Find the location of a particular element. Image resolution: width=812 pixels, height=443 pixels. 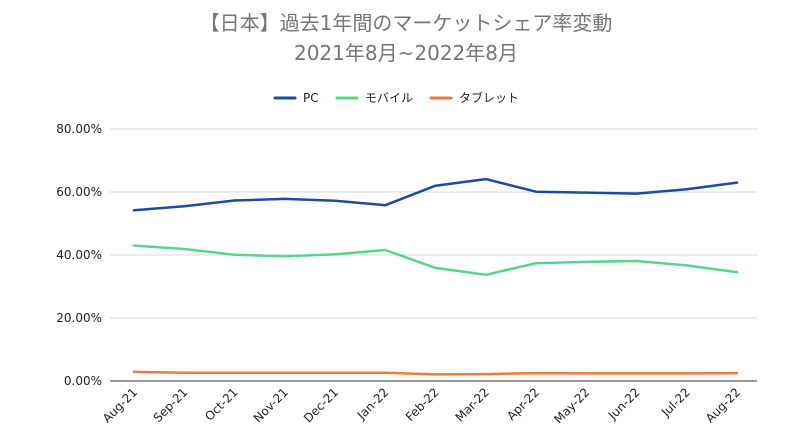

x-tick-label: Feb-22 is located at coordinates (422, 404).